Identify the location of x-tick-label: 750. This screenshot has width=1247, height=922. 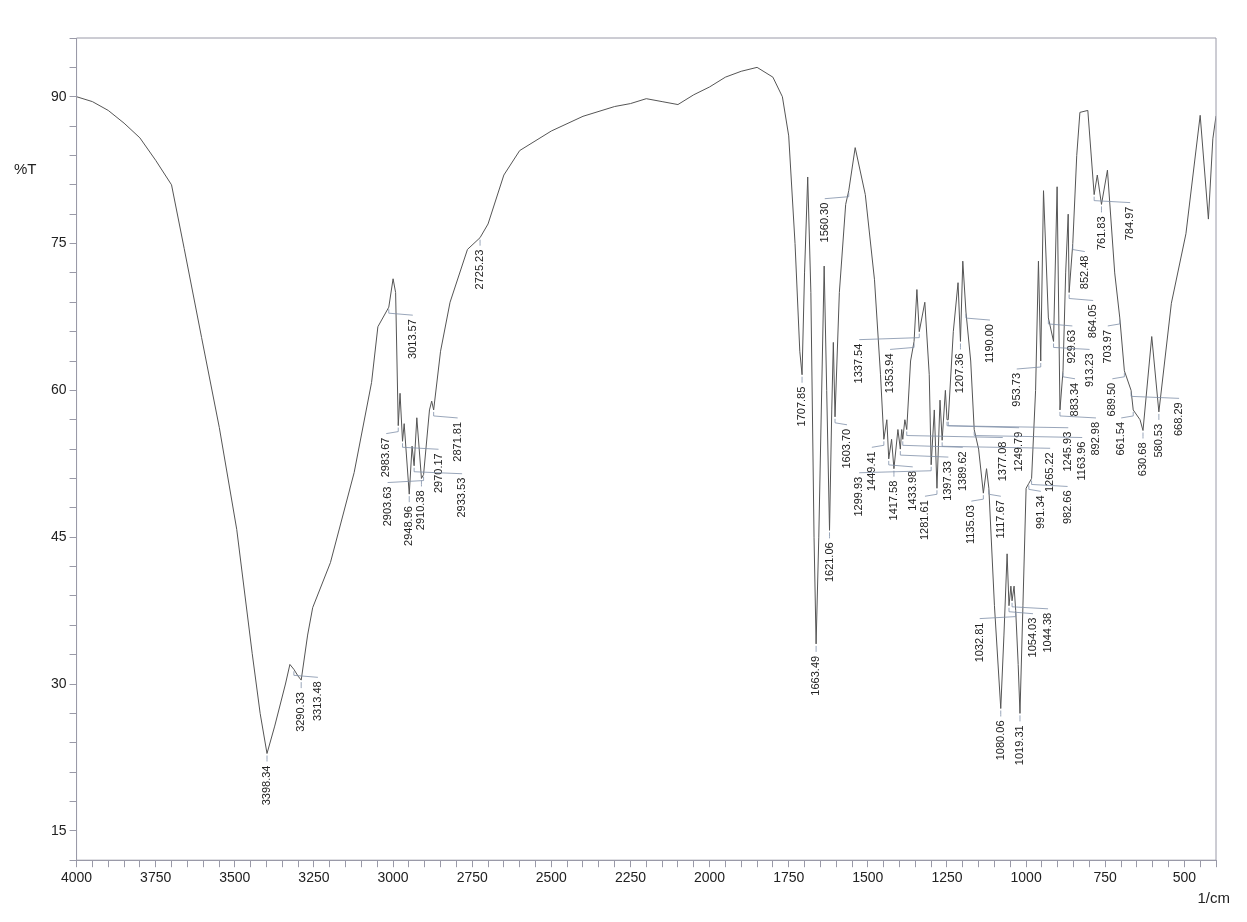
(1105, 877).